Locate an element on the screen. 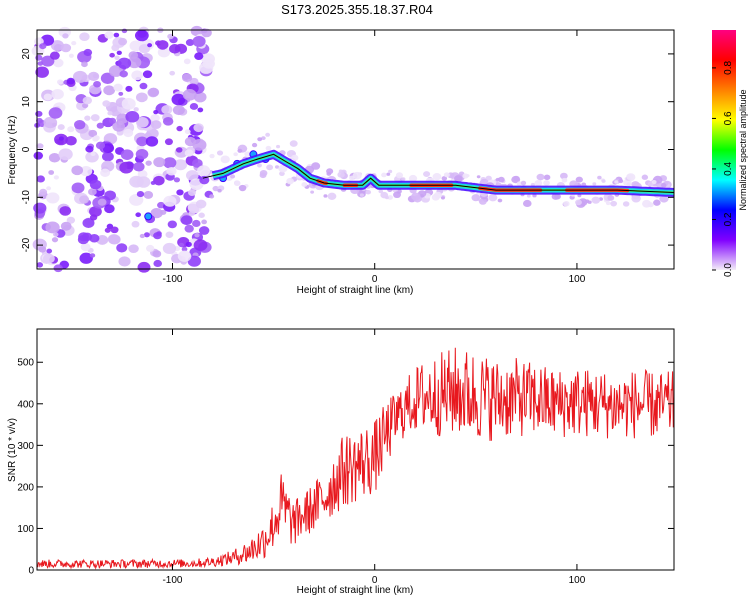 The width and height of the screenshot is (750, 600). spectrogram-trend-line is located at coordinates (438, 173).